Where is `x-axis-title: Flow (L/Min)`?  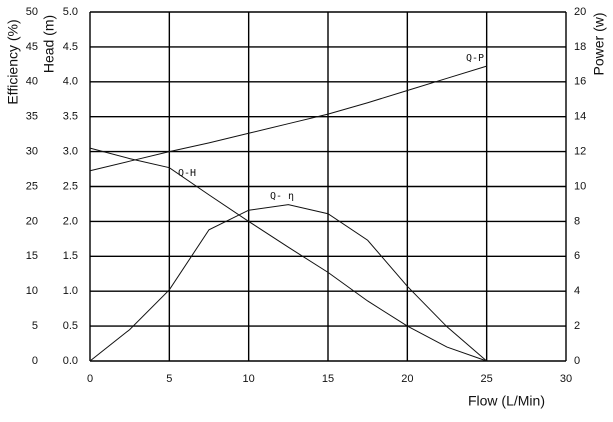
x-axis-title: Flow (L/Min) is located at coordinates (506, 401).